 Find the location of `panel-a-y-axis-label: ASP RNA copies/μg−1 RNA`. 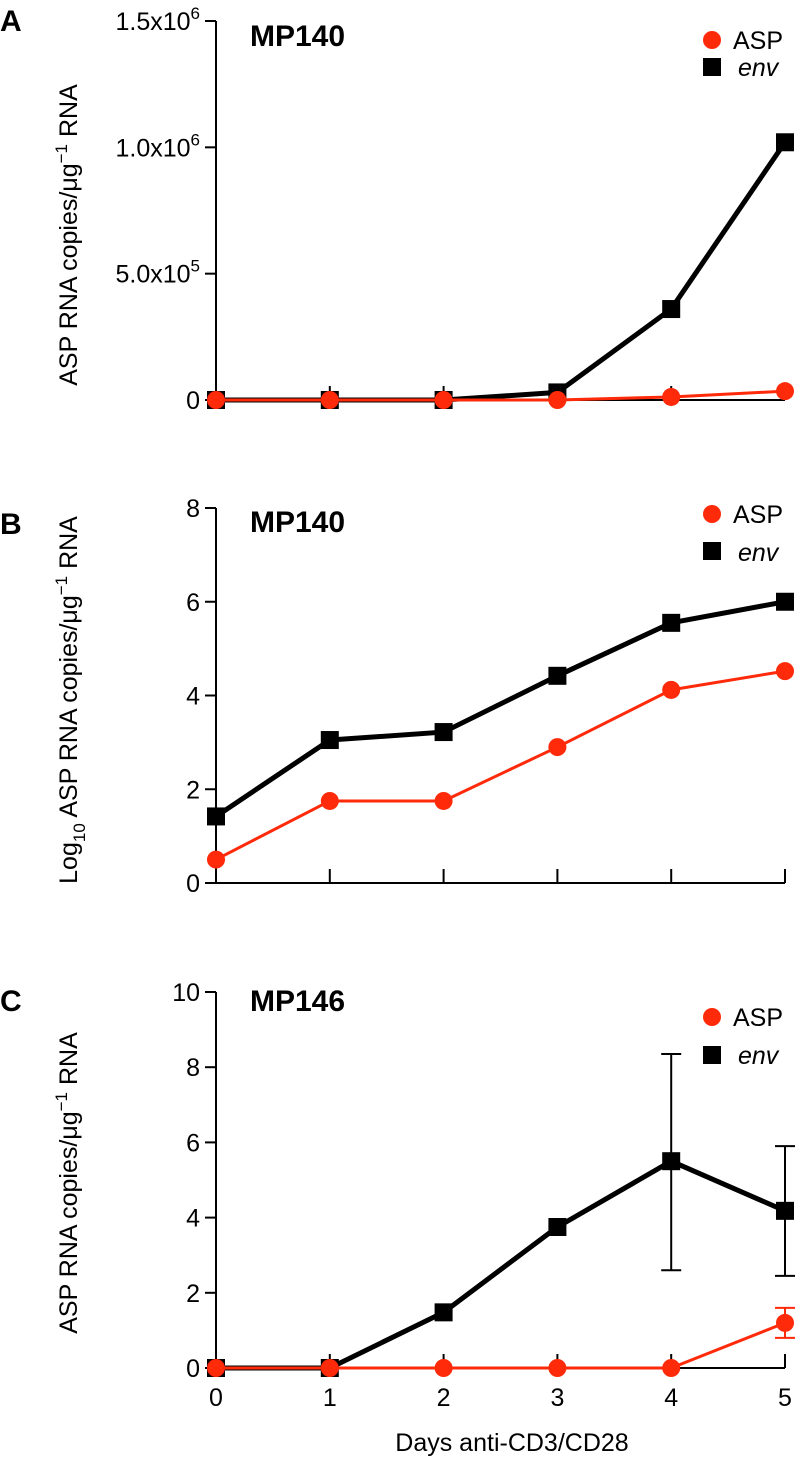

panel-a-y-axis-label: ASP RNA copies/μg−1 RNA is located at coordinates (67, 235).